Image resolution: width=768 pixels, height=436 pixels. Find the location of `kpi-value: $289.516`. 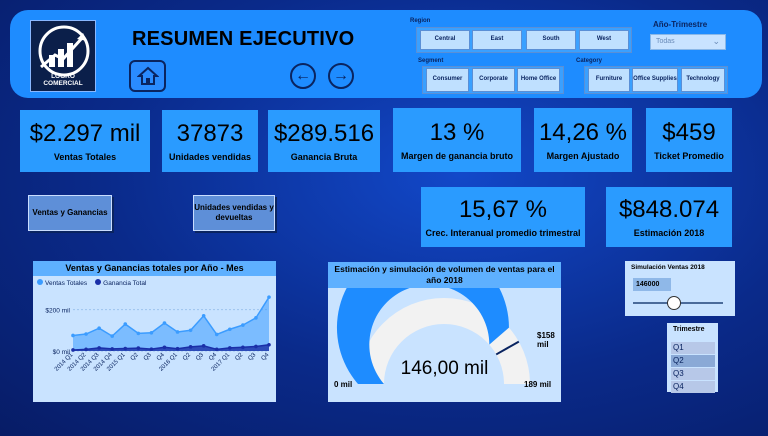

kpi-value: $289.516 is located at coordinates (324, 133).